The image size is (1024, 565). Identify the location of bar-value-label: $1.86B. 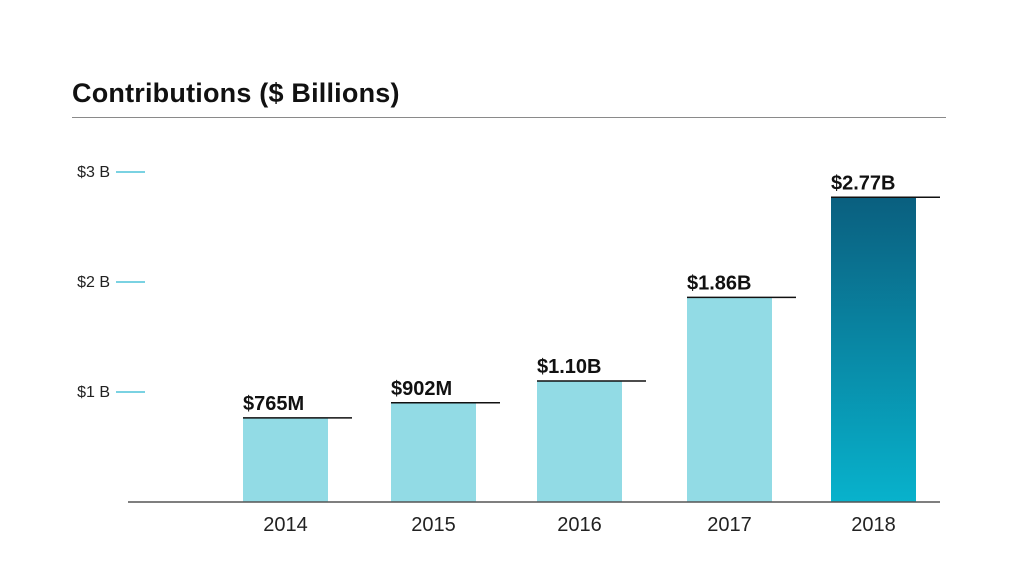
(719, 283).